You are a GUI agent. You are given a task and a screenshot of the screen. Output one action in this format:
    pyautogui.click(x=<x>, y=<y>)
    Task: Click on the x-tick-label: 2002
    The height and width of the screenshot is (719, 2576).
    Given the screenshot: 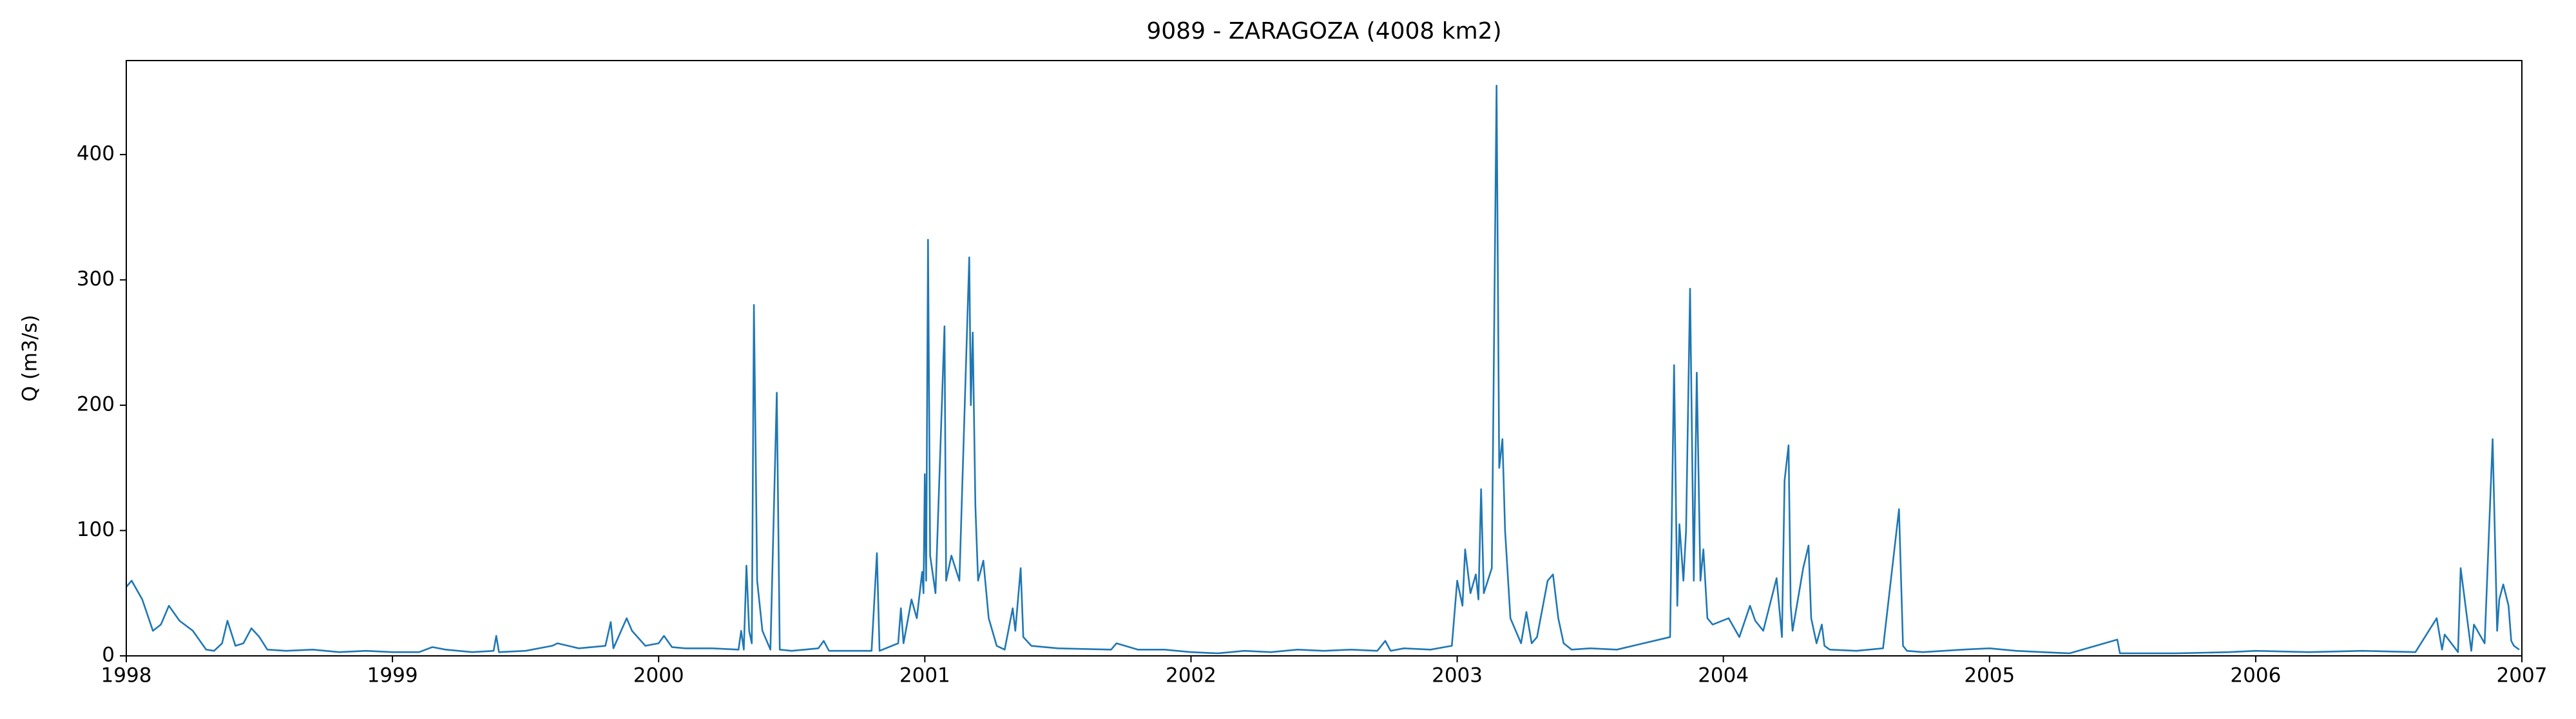 What is the action you would take?
    pyautogui.click(x=1191, y=675)
    